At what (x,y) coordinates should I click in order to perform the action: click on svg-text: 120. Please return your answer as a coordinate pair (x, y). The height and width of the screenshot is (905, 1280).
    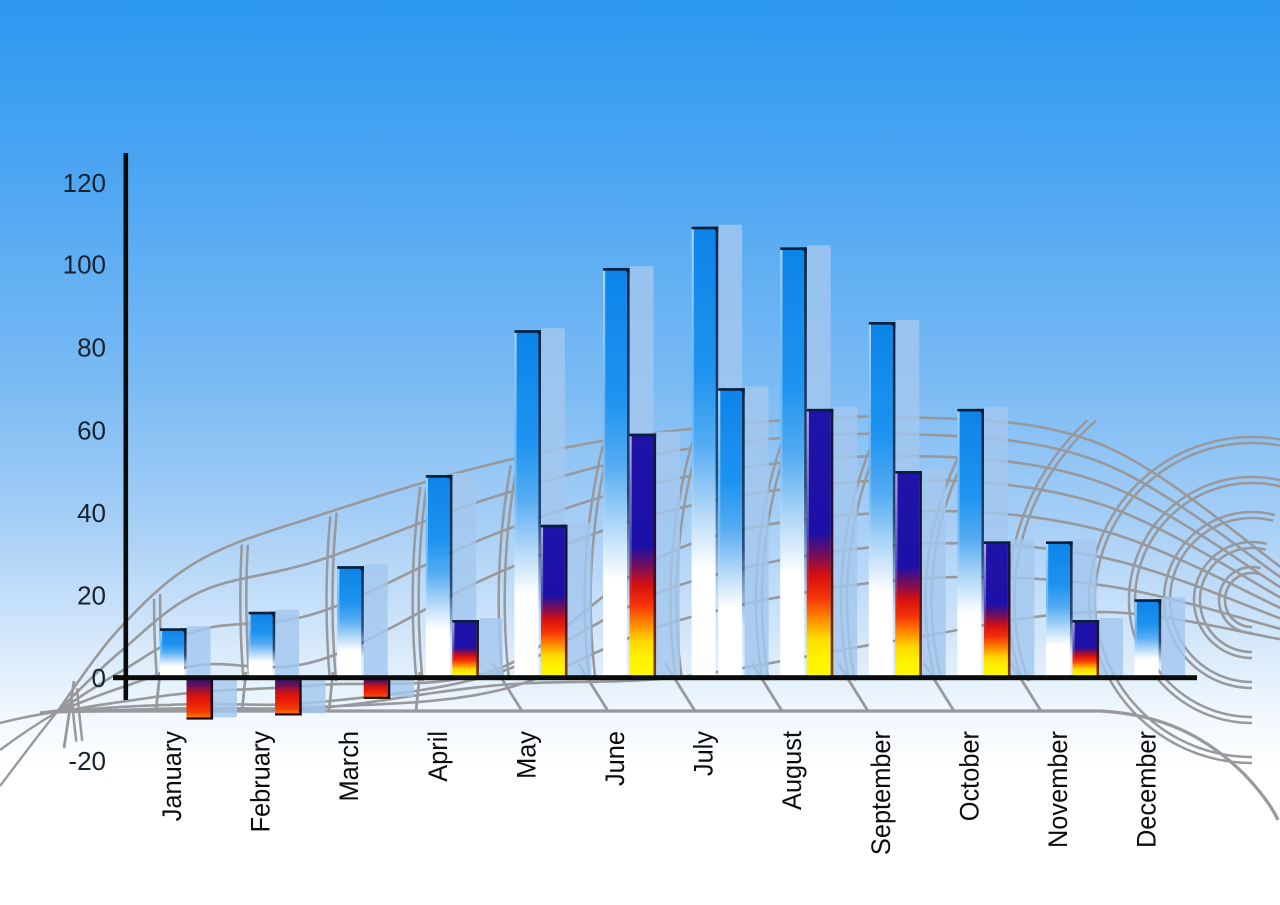
    Looking at the image, I should click on (84, 183).